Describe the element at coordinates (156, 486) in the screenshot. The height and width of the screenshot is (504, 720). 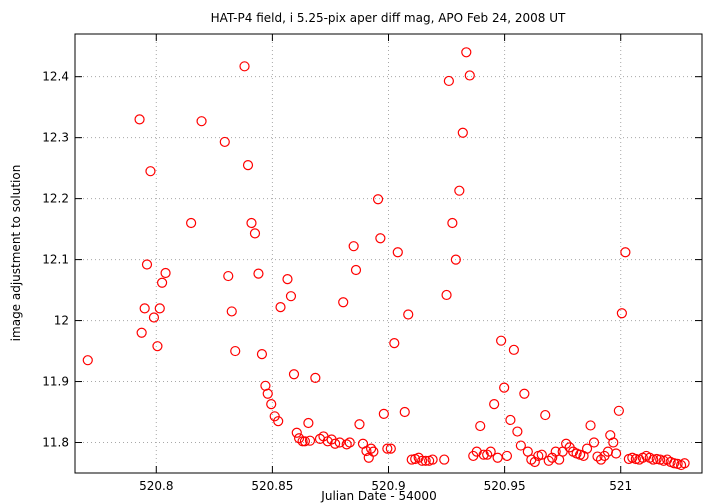
I see `x-tick-label: 520.8` at that location.